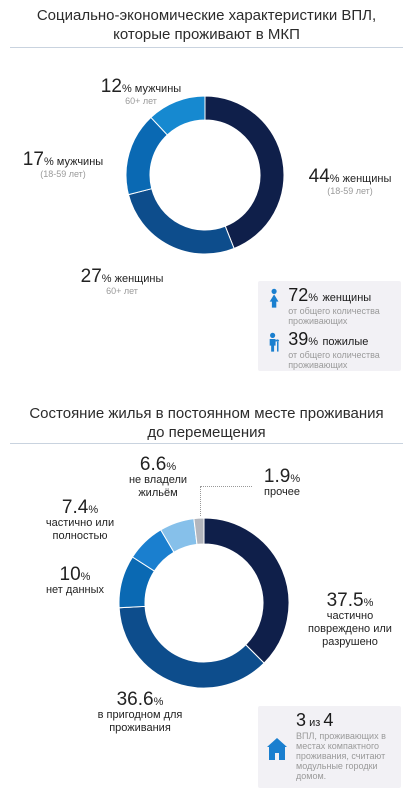 The width and height of the screenshot is (413, 794). Describe the element at coordinates (158, 476) in the screenshot. I see `label-no-housing: 6.6% не владели жильём` at that location.